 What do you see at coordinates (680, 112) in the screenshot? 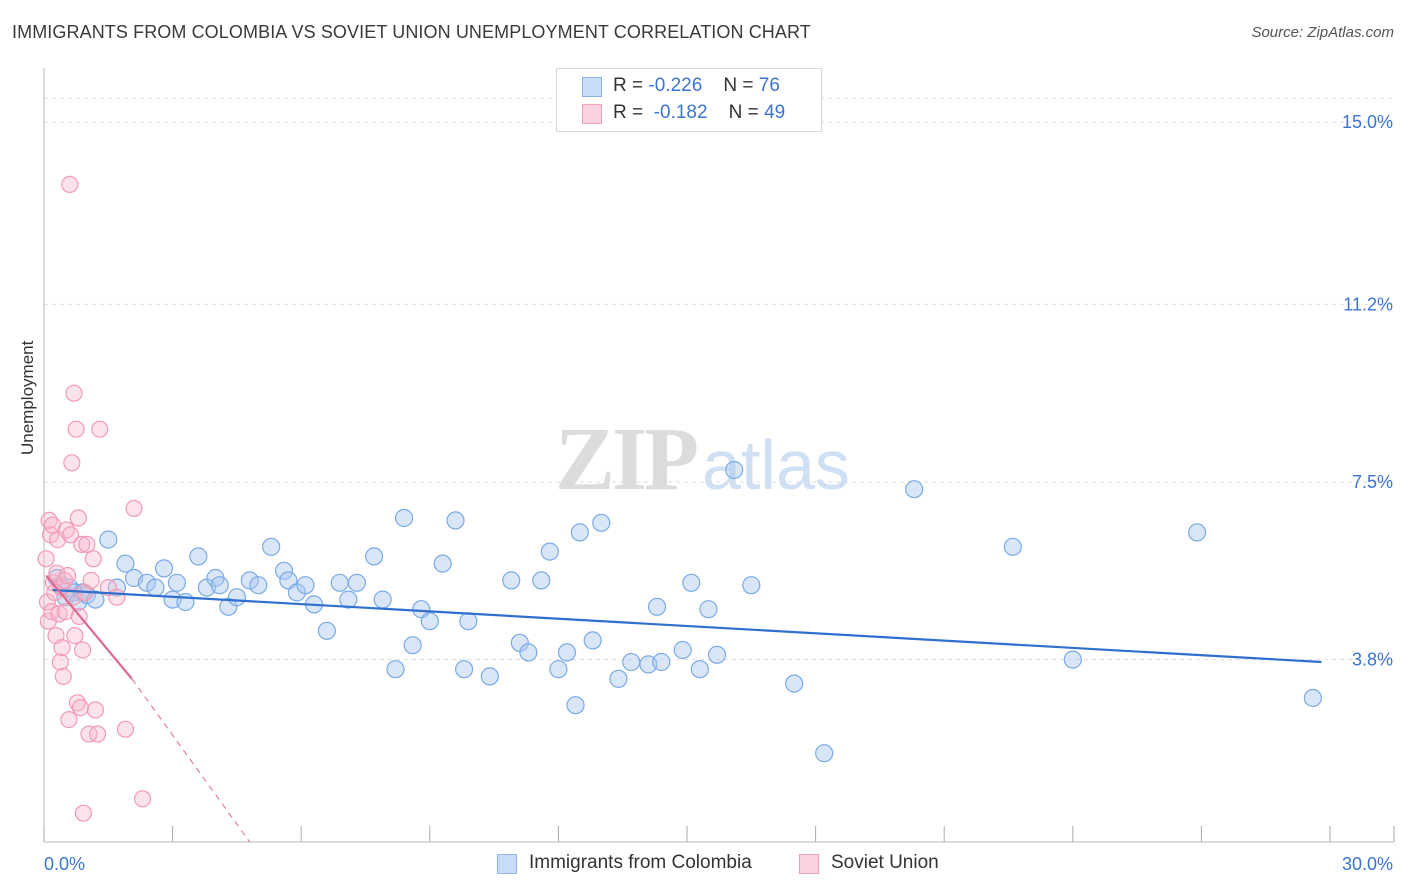
I see `legend-r-value: -0.182` at bounding box center [680, 112].